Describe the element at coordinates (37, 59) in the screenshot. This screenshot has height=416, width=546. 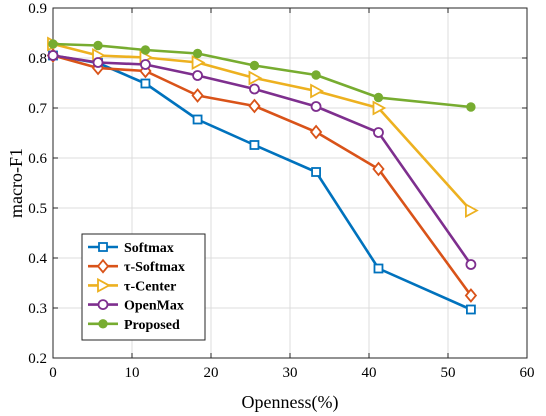
I see `y-tick-label: 0.8` at that location.